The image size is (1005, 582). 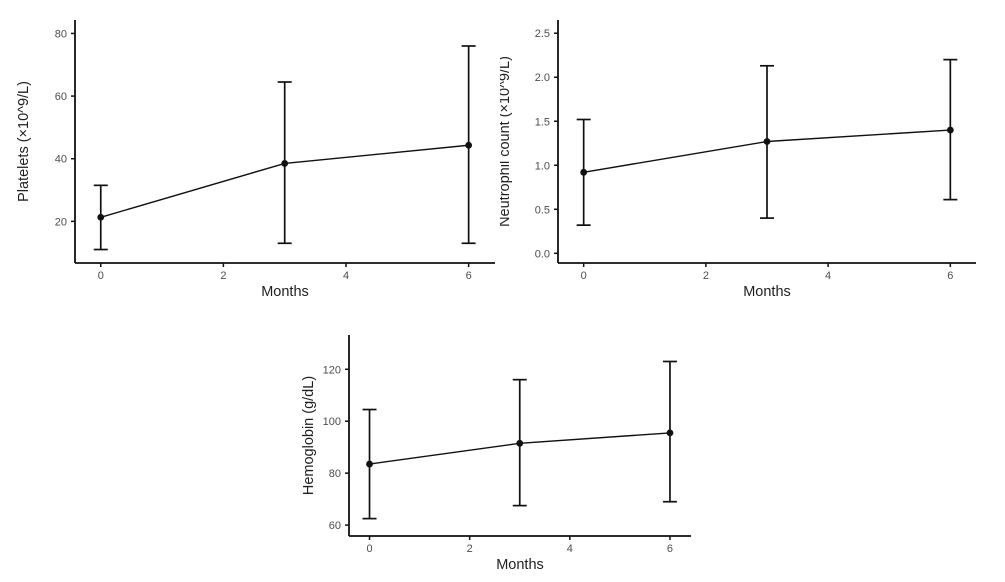 What do you see at coordinates (542, 166) in the screenshot?
I see `y-tick-label: 1.0` at bounding box center [542, 166].